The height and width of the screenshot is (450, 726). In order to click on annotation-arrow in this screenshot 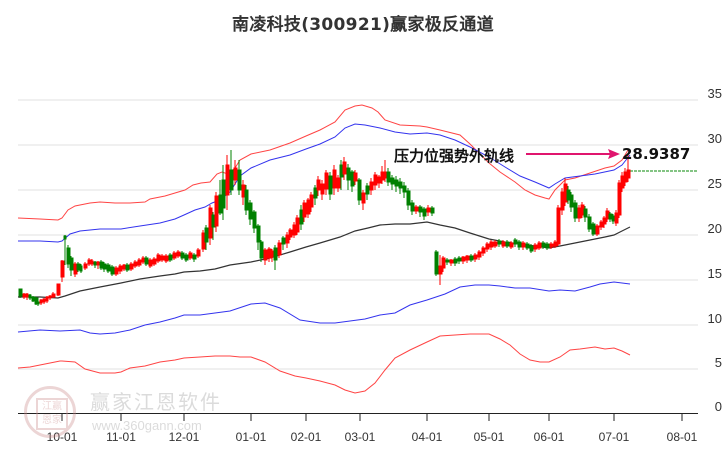, I will do `click(573, 154)`.